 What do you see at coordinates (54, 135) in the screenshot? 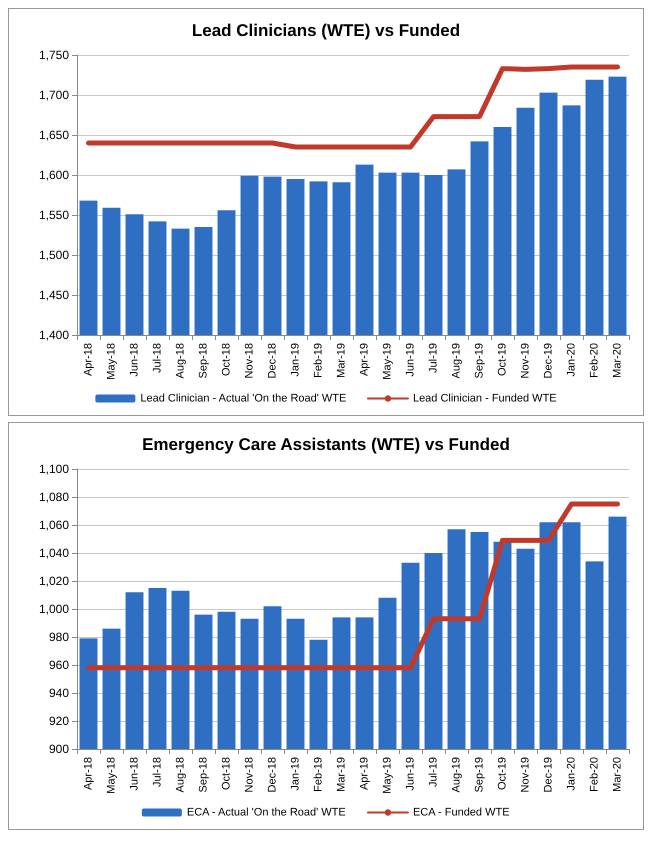
I see `y-tick-label: 1,650` at bounding box center [54, 135].